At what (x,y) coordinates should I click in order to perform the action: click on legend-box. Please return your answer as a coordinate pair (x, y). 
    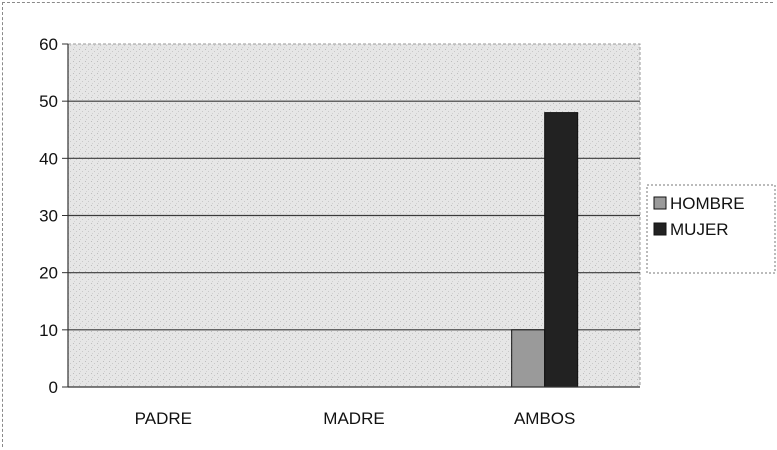
    Looking at the image, I should click on (711, 229).